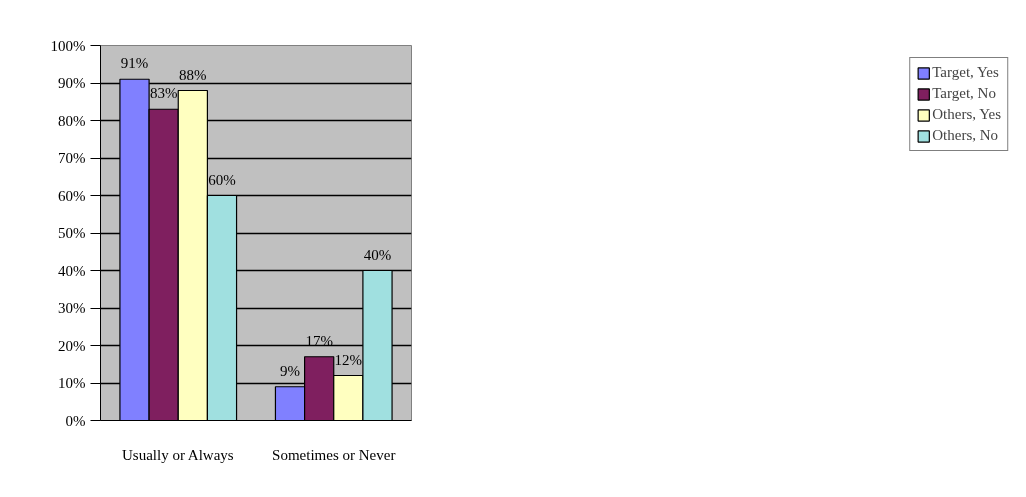 The width and height of the screenshot is (1026, 497). Describe the element at coordinates (134, 63) in the screenshot. I see `data-label: 91%` at that location.